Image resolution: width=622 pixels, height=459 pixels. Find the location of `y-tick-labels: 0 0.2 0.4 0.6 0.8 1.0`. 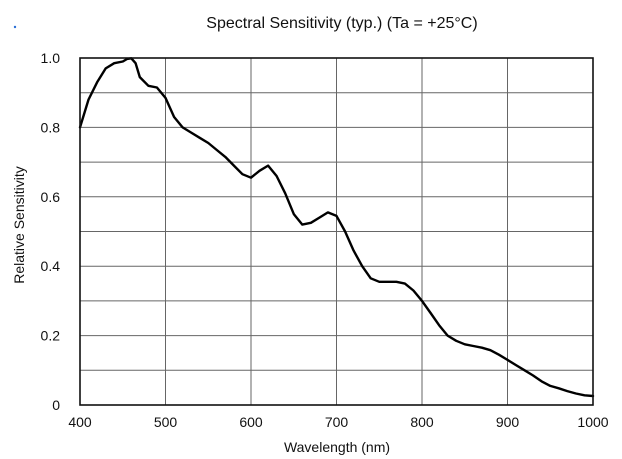

y-tick-labels: 0 0.2 0.4 0.6 0.8 1.0 is located at coordinates (51, 231).